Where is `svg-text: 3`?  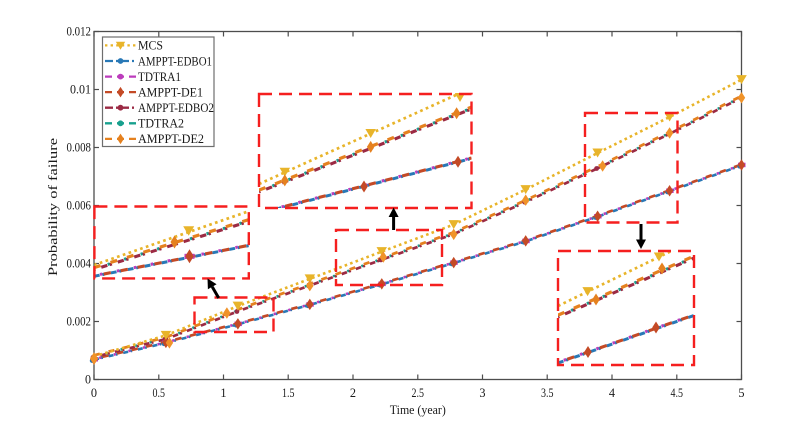
svg-text: 3 is located at coordinates (482, 393).